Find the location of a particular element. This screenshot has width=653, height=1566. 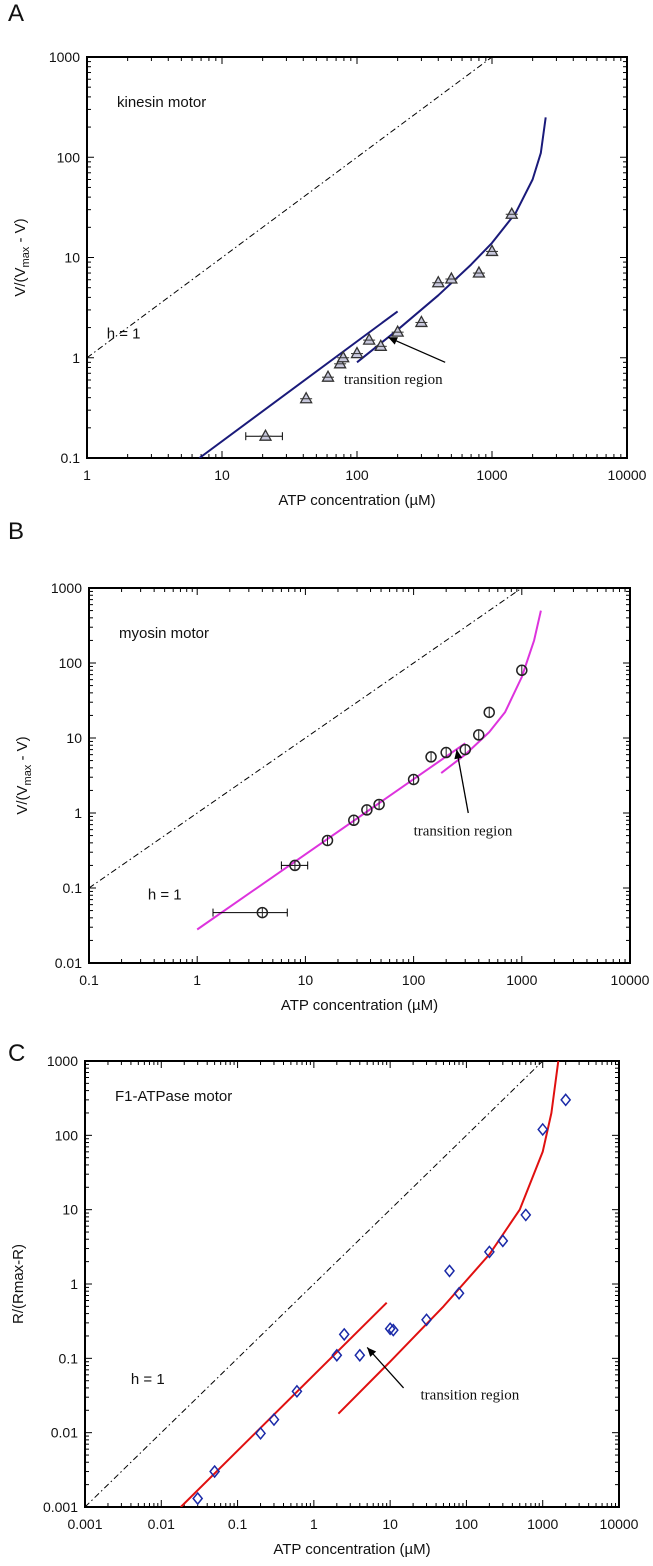

c2-x-tick-label: 10 is located at coordinates (390, 1524).